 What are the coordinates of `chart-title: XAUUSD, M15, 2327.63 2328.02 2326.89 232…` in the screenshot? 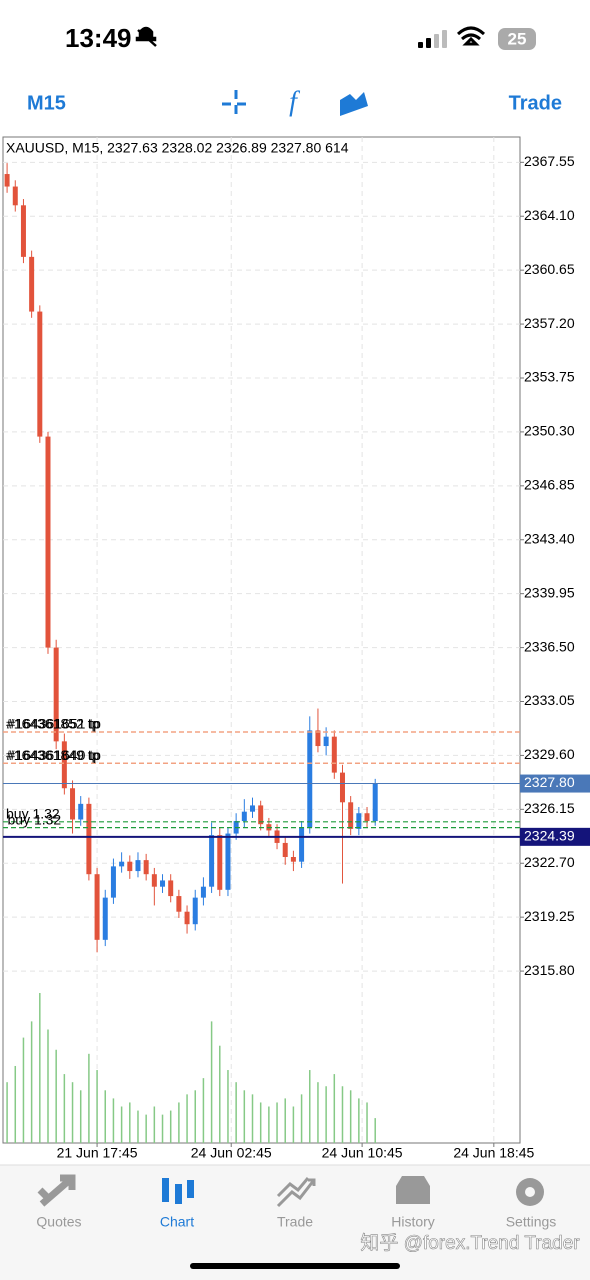 It's located at (177, 148).